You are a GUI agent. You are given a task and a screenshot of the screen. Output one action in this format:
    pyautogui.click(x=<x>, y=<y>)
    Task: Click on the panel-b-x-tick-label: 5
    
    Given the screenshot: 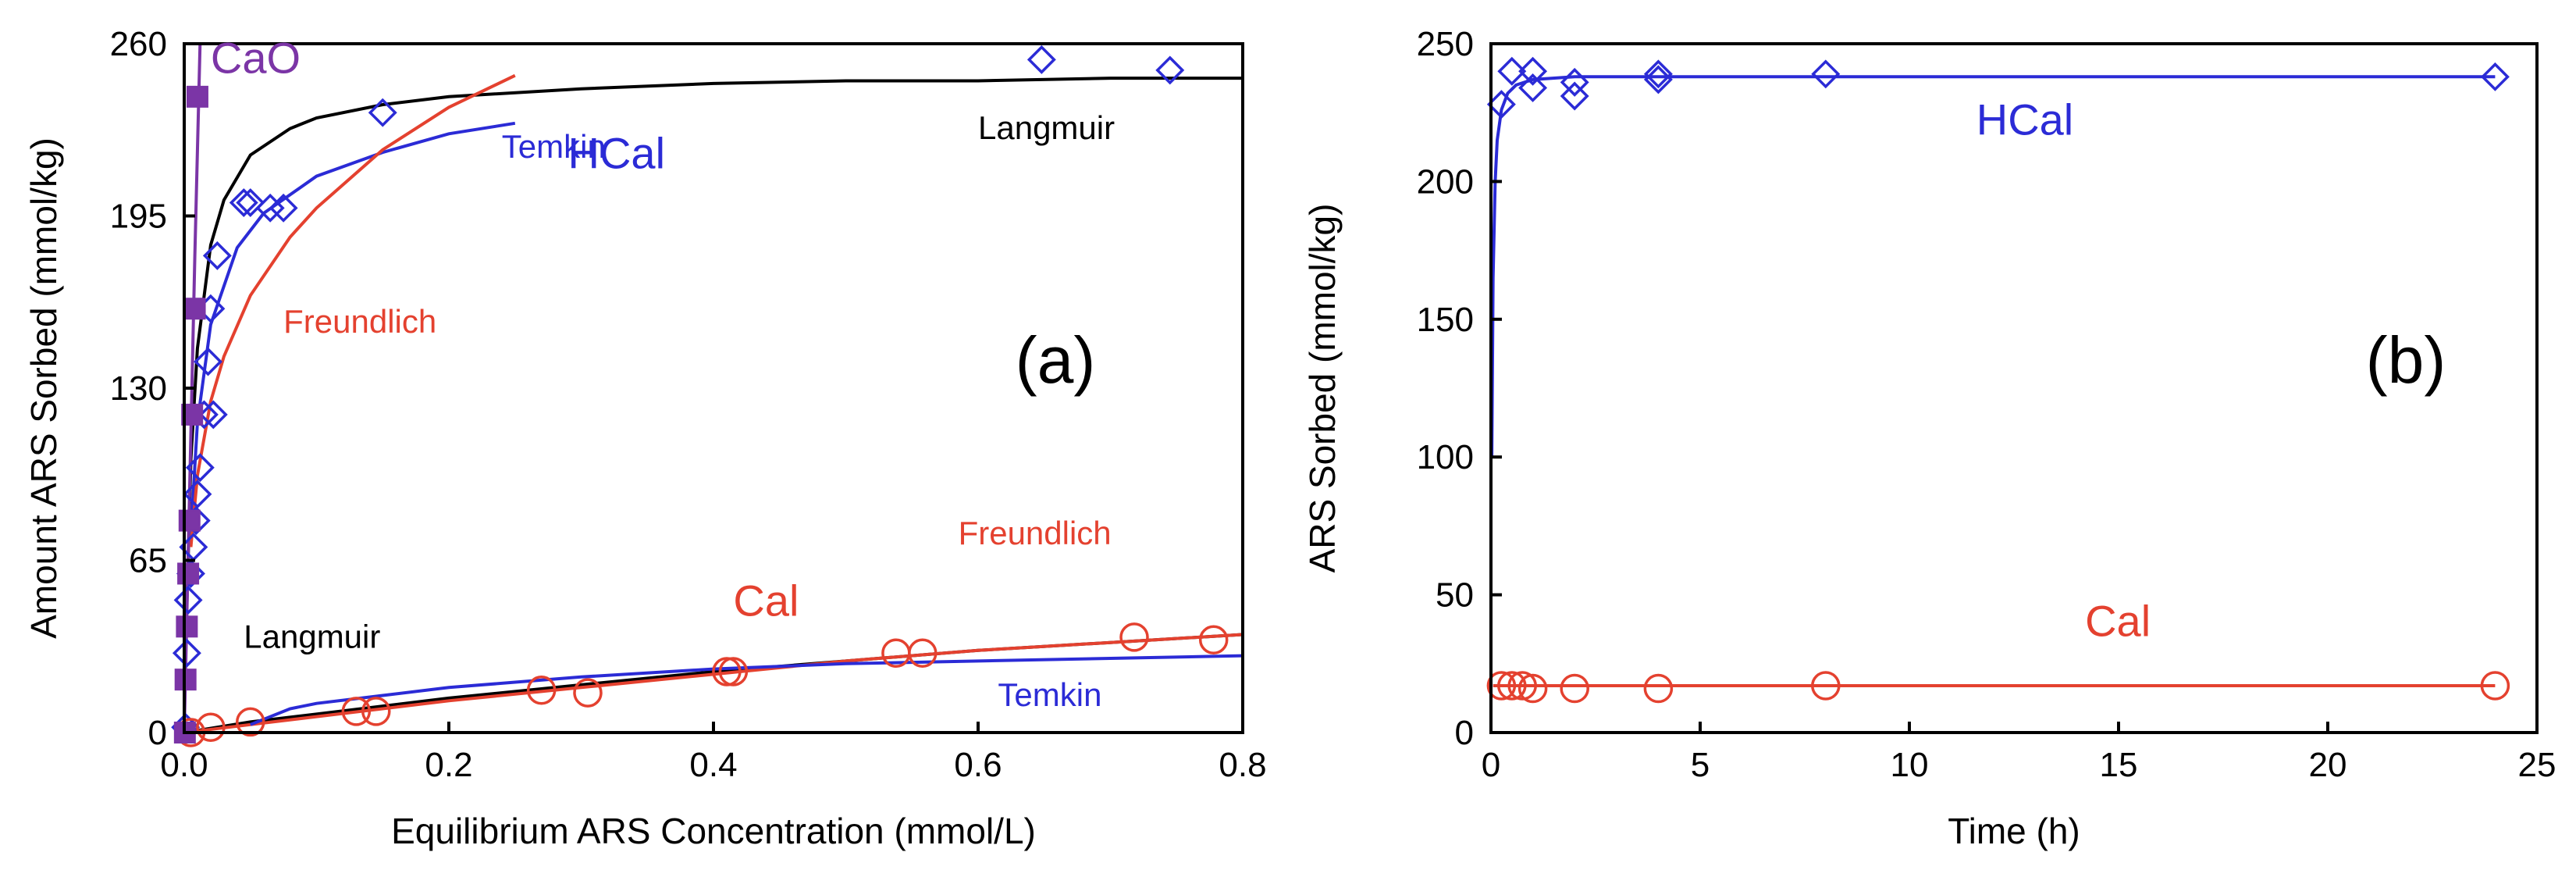 What is the action you would take?
    pyautogui.click(x=1700, y=765)
    